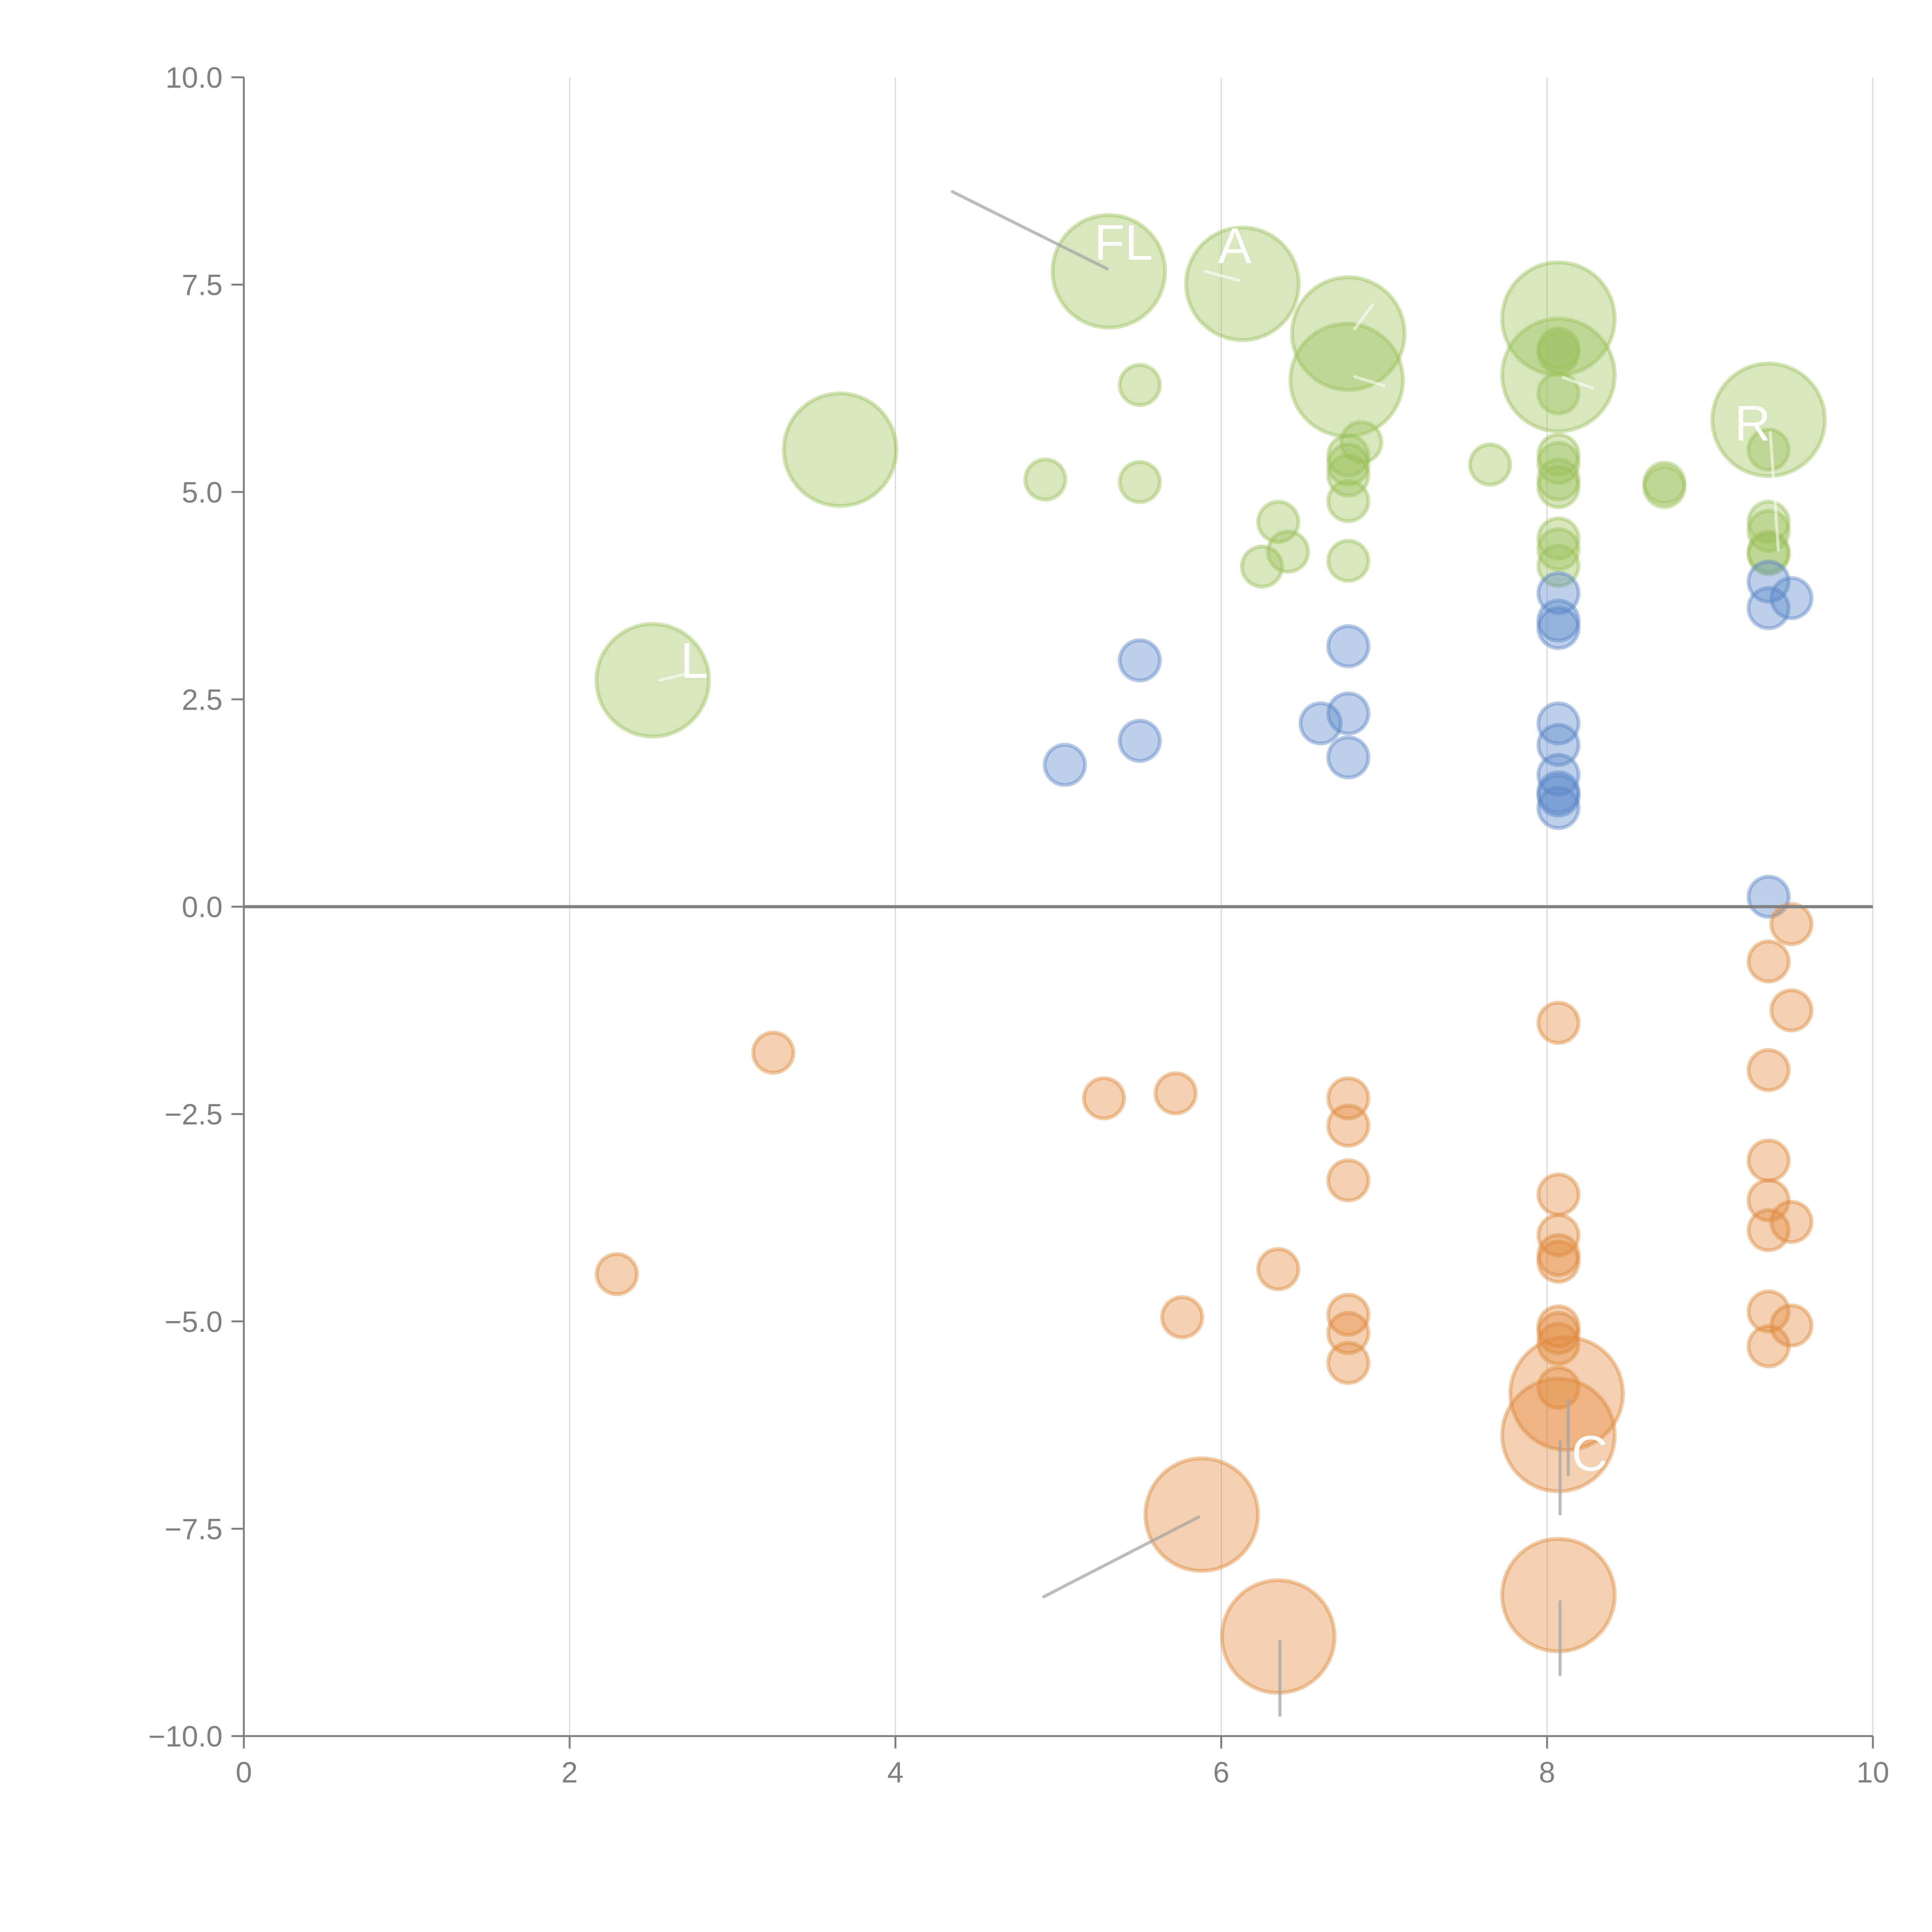 The height and width of the screenshot is (1932, 1932). What do you see at coordinates (194, 1322) in the screenshot?
I see `y-tick-label: −5.0` at bounding box center [194, 1322].